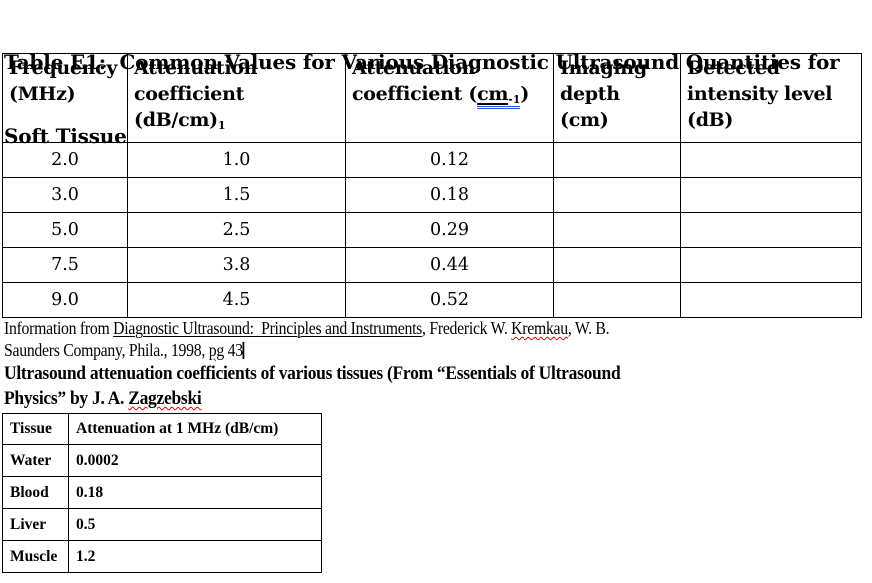 Image resolution: width=872 pixels, height=583 pixels. I want to click on cell-tissue: Blood, so click(35, 492).